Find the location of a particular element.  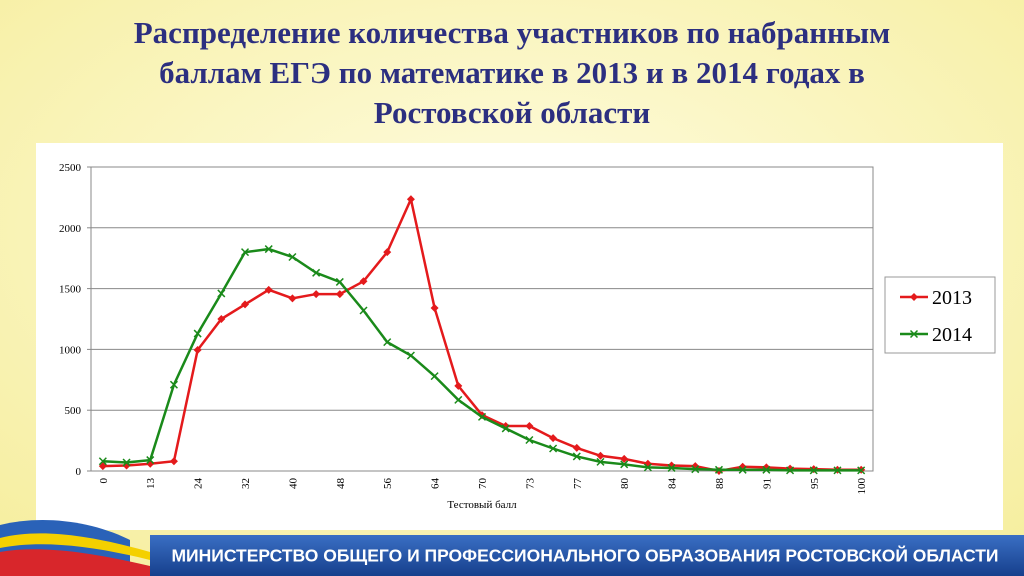

title-line: Ростовской области is located at coordinates (512, 112).